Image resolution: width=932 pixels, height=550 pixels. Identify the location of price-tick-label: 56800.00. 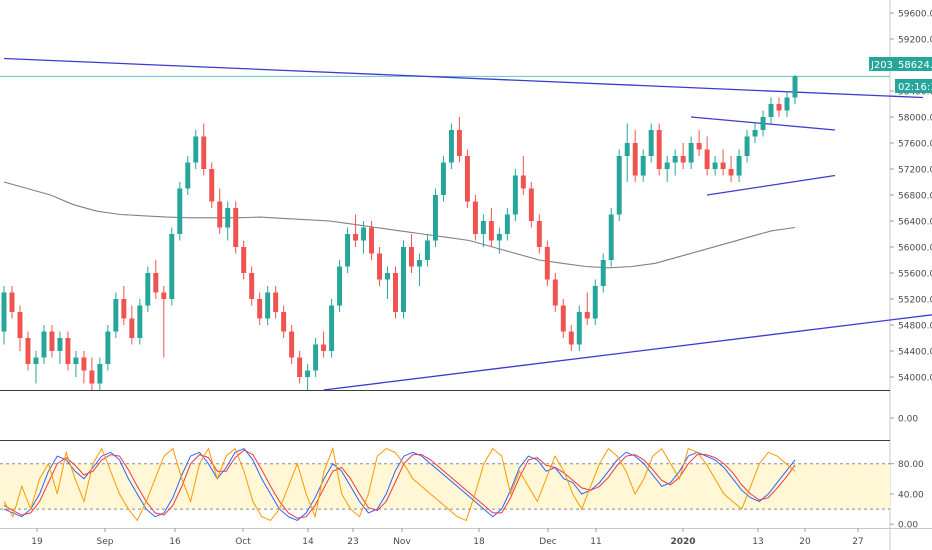
(915, 197).